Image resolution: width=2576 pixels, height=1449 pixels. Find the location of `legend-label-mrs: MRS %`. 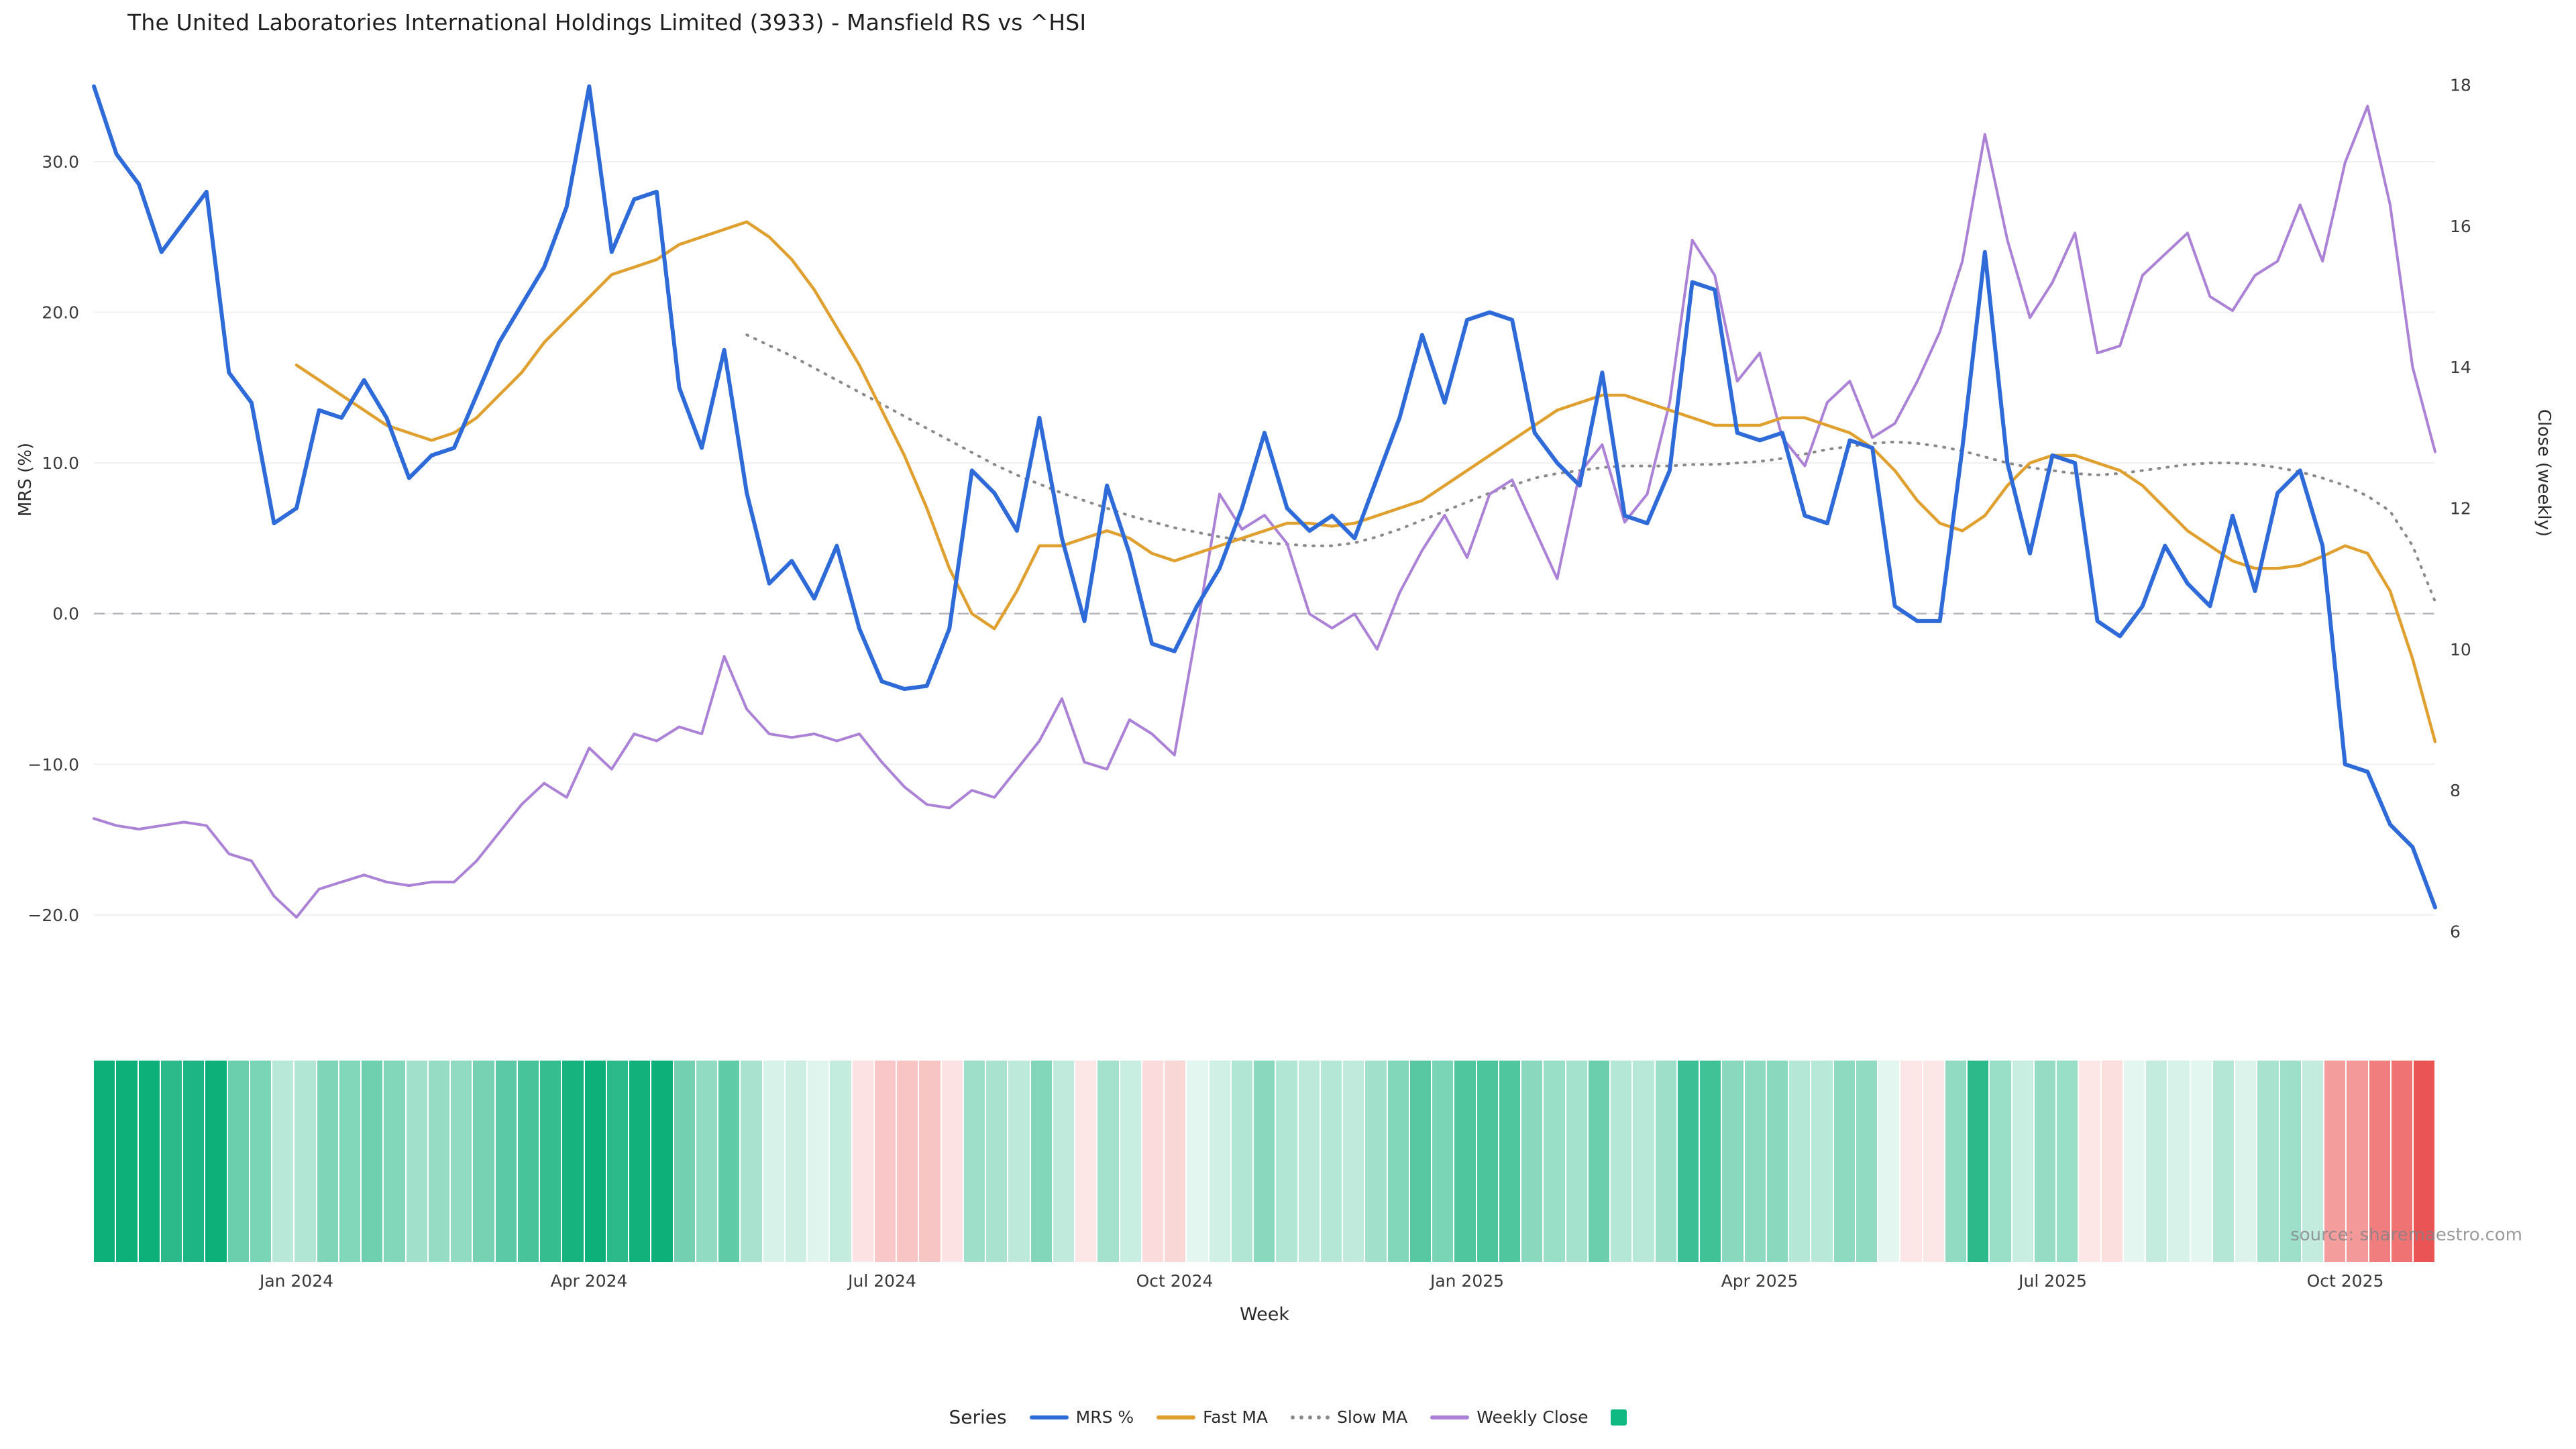

legend-label-mrs: MRS % is located at coordinates (1104, 1417).